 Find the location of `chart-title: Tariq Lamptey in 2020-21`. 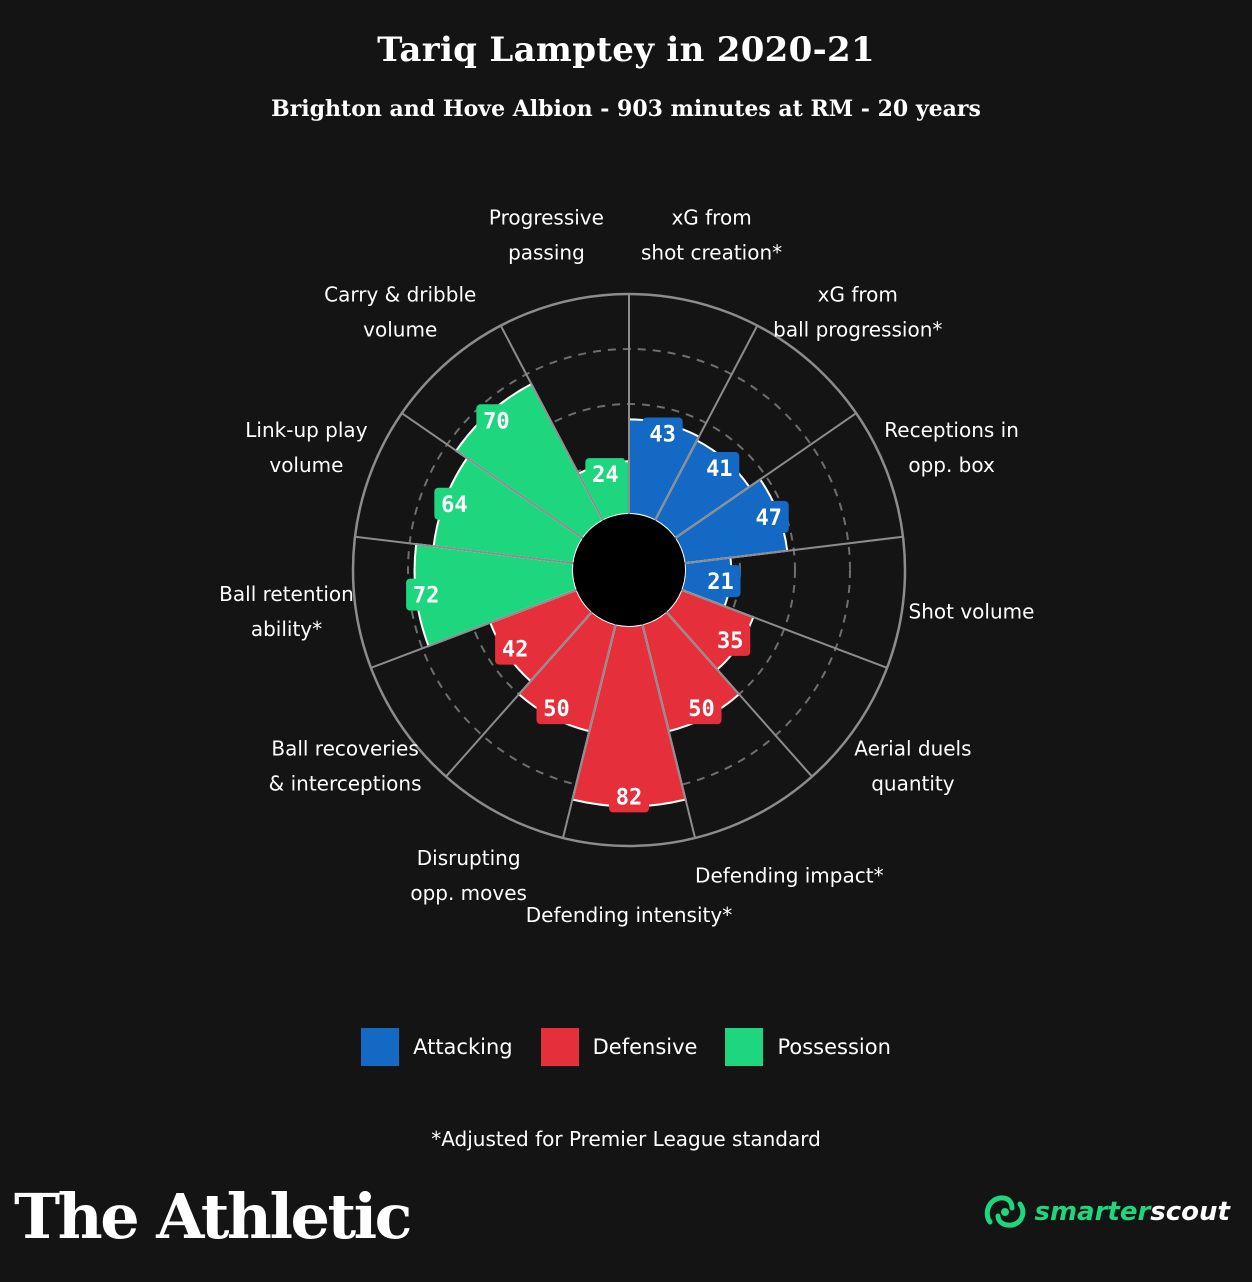

chart-title: Tariq Lamptey in 2020-21 is located at coordinates (626, 50).